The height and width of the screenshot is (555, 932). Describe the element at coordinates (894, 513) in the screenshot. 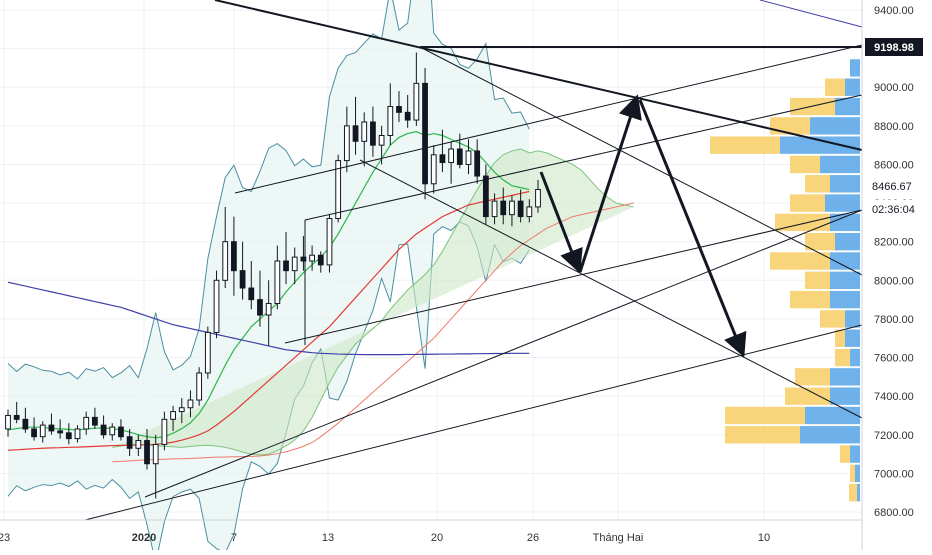

I see `y-tick-label: 6800.00` at that location.